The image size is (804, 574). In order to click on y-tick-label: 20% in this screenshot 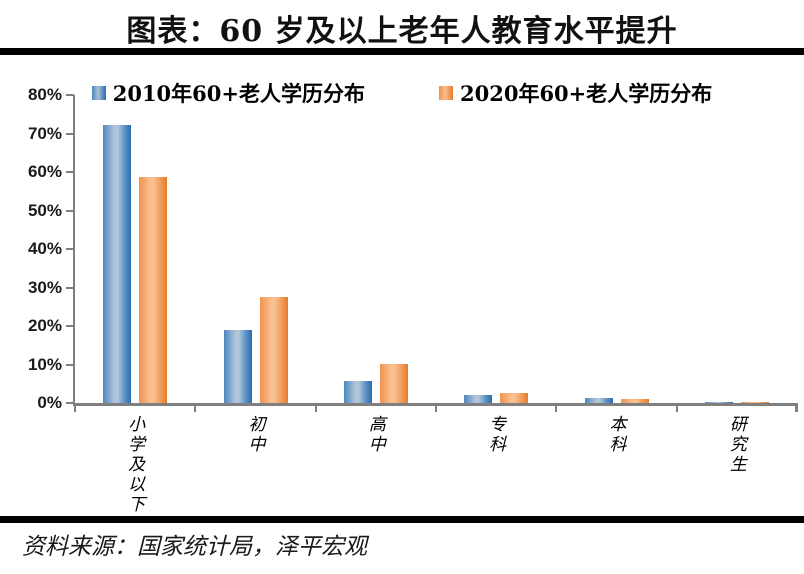, I will do `click(44, 325)`.